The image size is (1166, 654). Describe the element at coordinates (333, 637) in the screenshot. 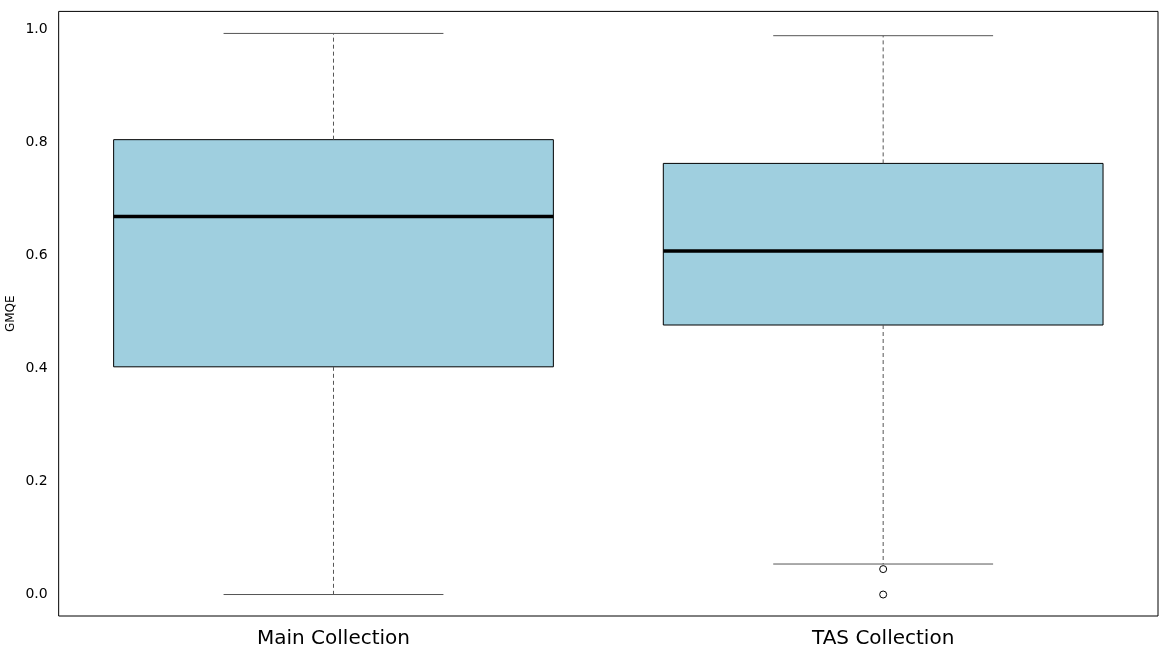

I see `x-tick-label: Main Collection` at that location.